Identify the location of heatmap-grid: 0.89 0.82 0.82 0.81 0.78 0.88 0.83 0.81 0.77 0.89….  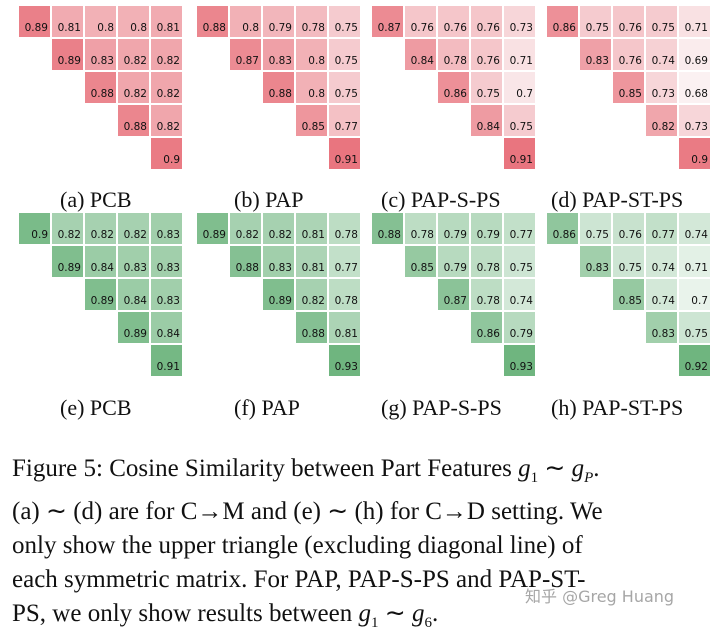
(279, 295).